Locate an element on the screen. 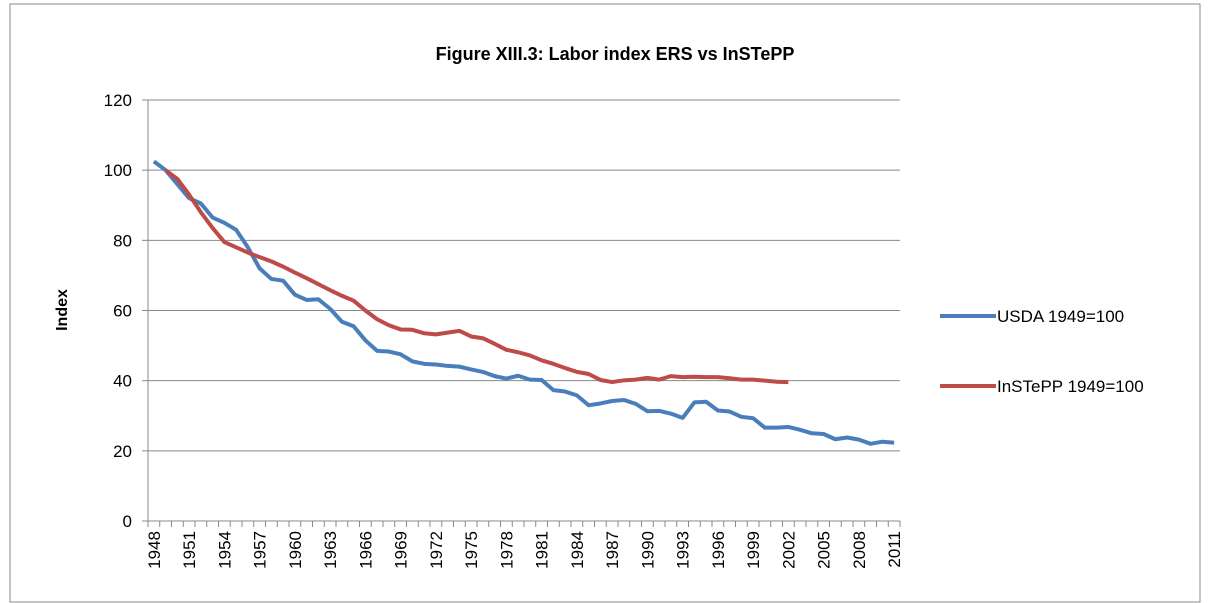  y-tick-label: 40 is located at coordinates (122, 381).